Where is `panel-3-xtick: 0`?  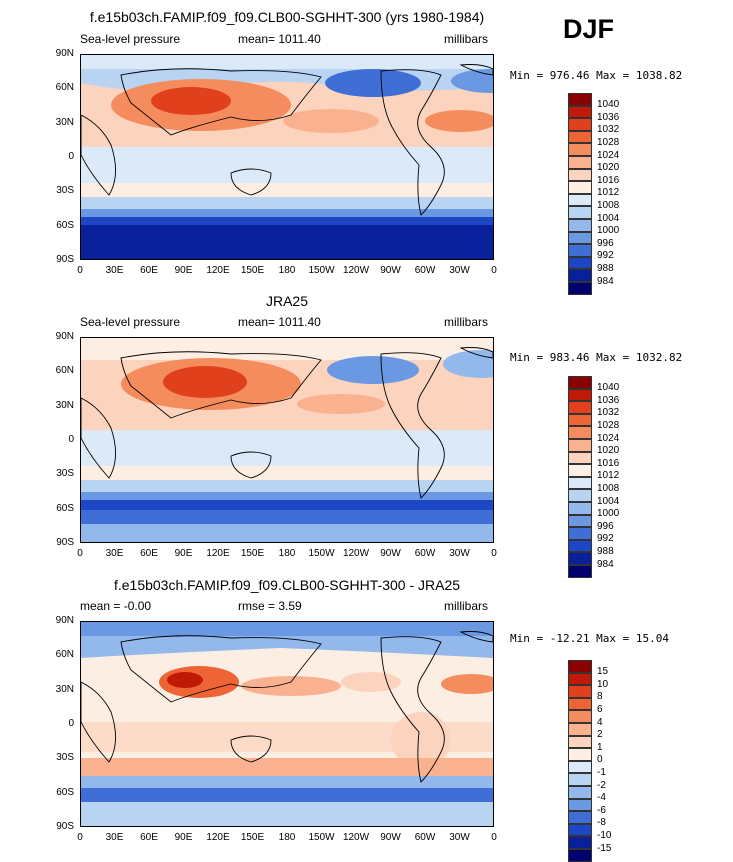 panel-3-xtick: 0 is located at coordinates (494, 837).